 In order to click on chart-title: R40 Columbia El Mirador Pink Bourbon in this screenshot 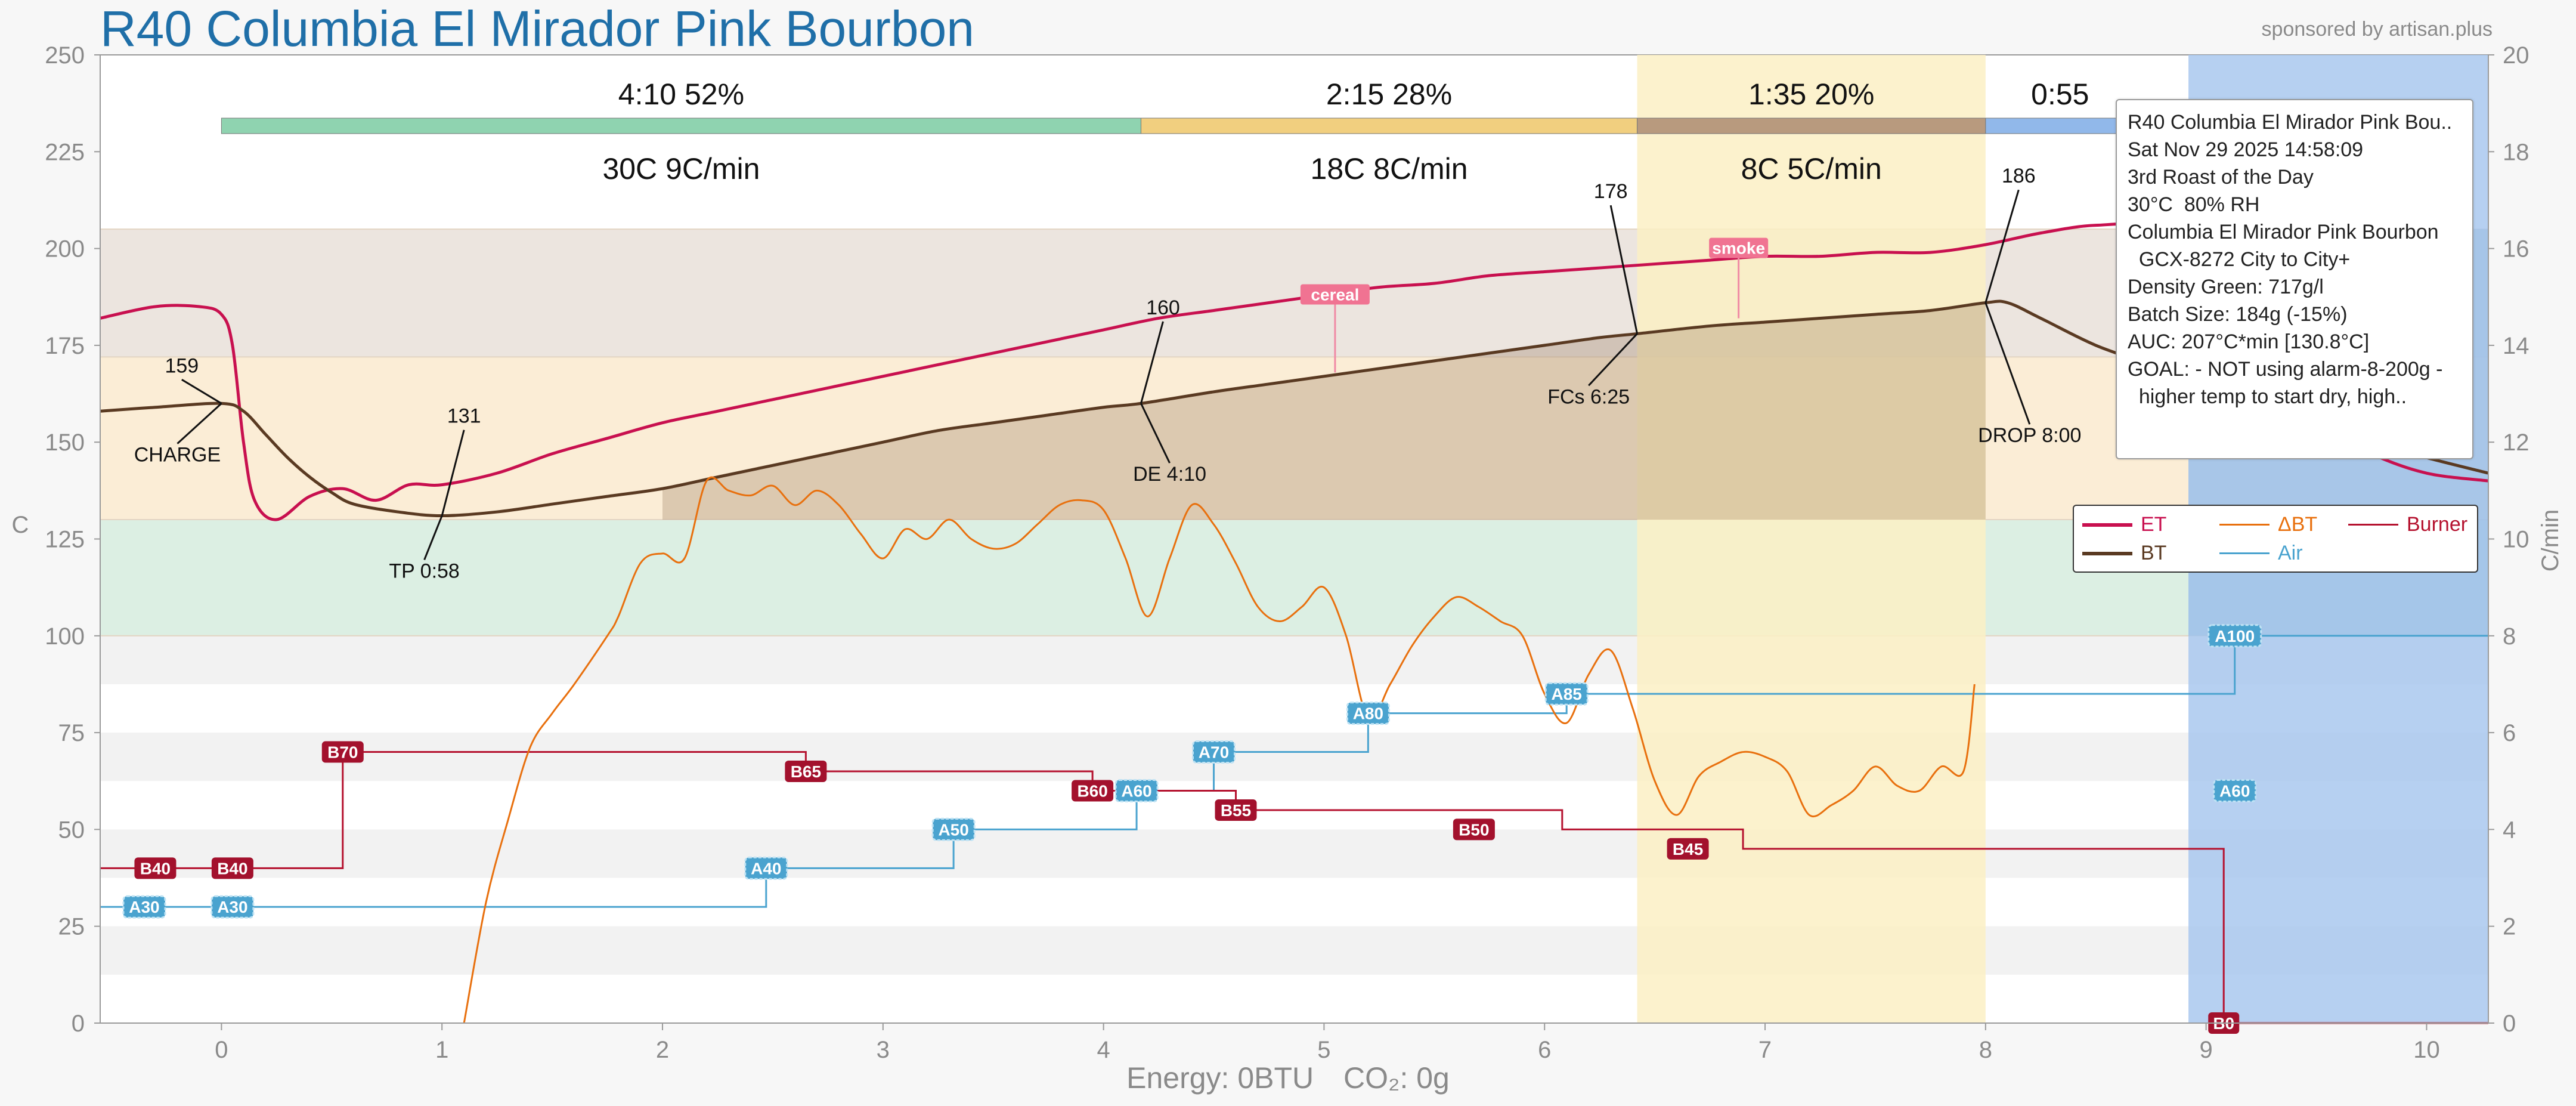, I will do `click(537, 29)`.